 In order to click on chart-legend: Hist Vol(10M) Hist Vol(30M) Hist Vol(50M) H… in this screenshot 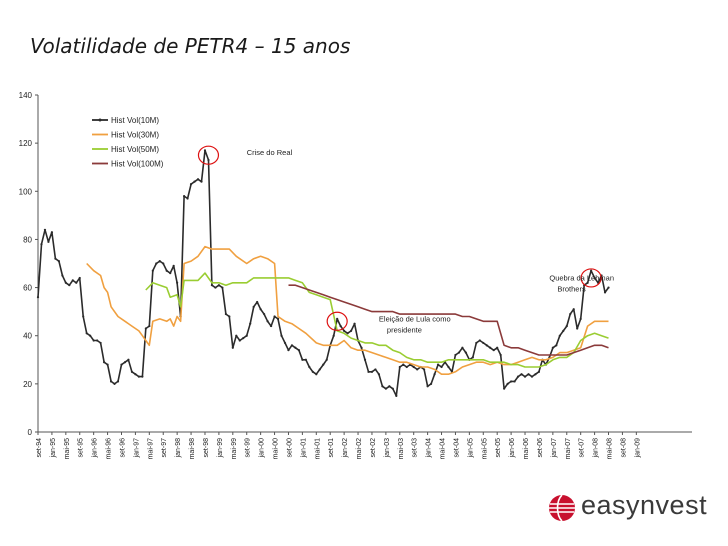, I will do `click(128, 142)`.